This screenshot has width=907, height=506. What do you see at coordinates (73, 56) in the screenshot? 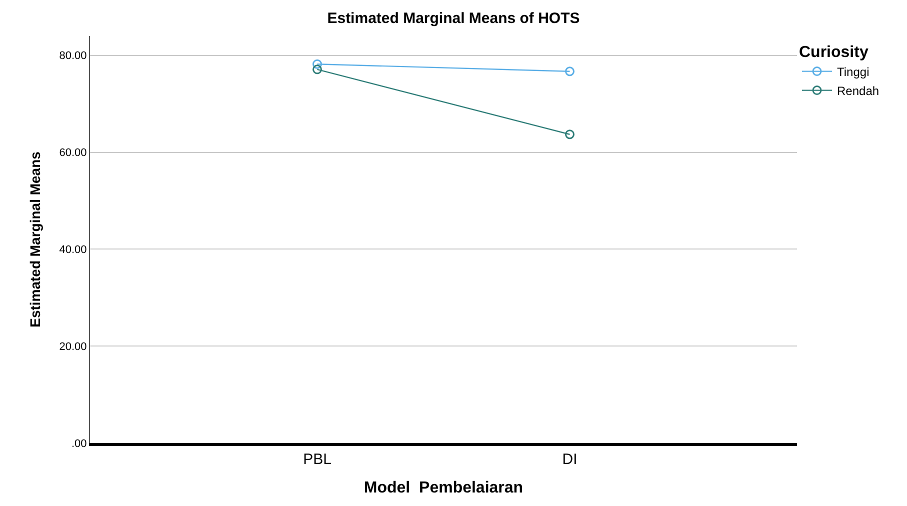
I see `y-tick-label: 80.00` at bounding box center [73, 56].